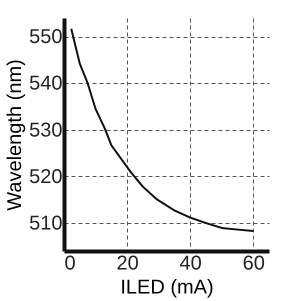 Image resolution: width=283 pixels, height=301 pixels. What do you see at coordinates (70, 263) in the screenshot?
I see `x-tick-label: 0` at bounding box center [70, 263].